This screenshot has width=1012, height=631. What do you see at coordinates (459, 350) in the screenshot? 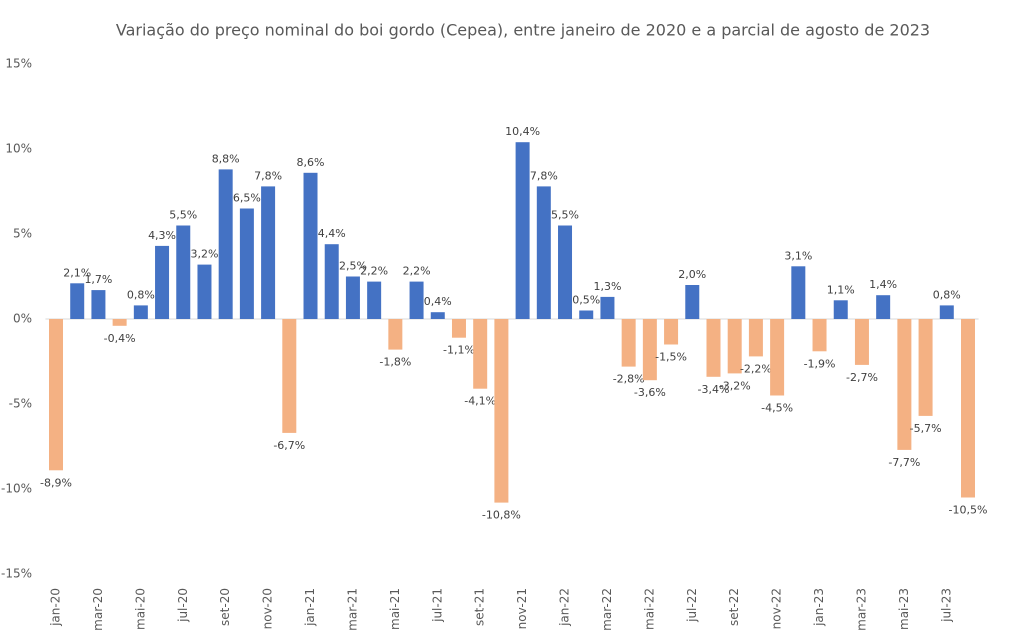
I see `value-label: -1,1%` at bounding box center [459, 350].